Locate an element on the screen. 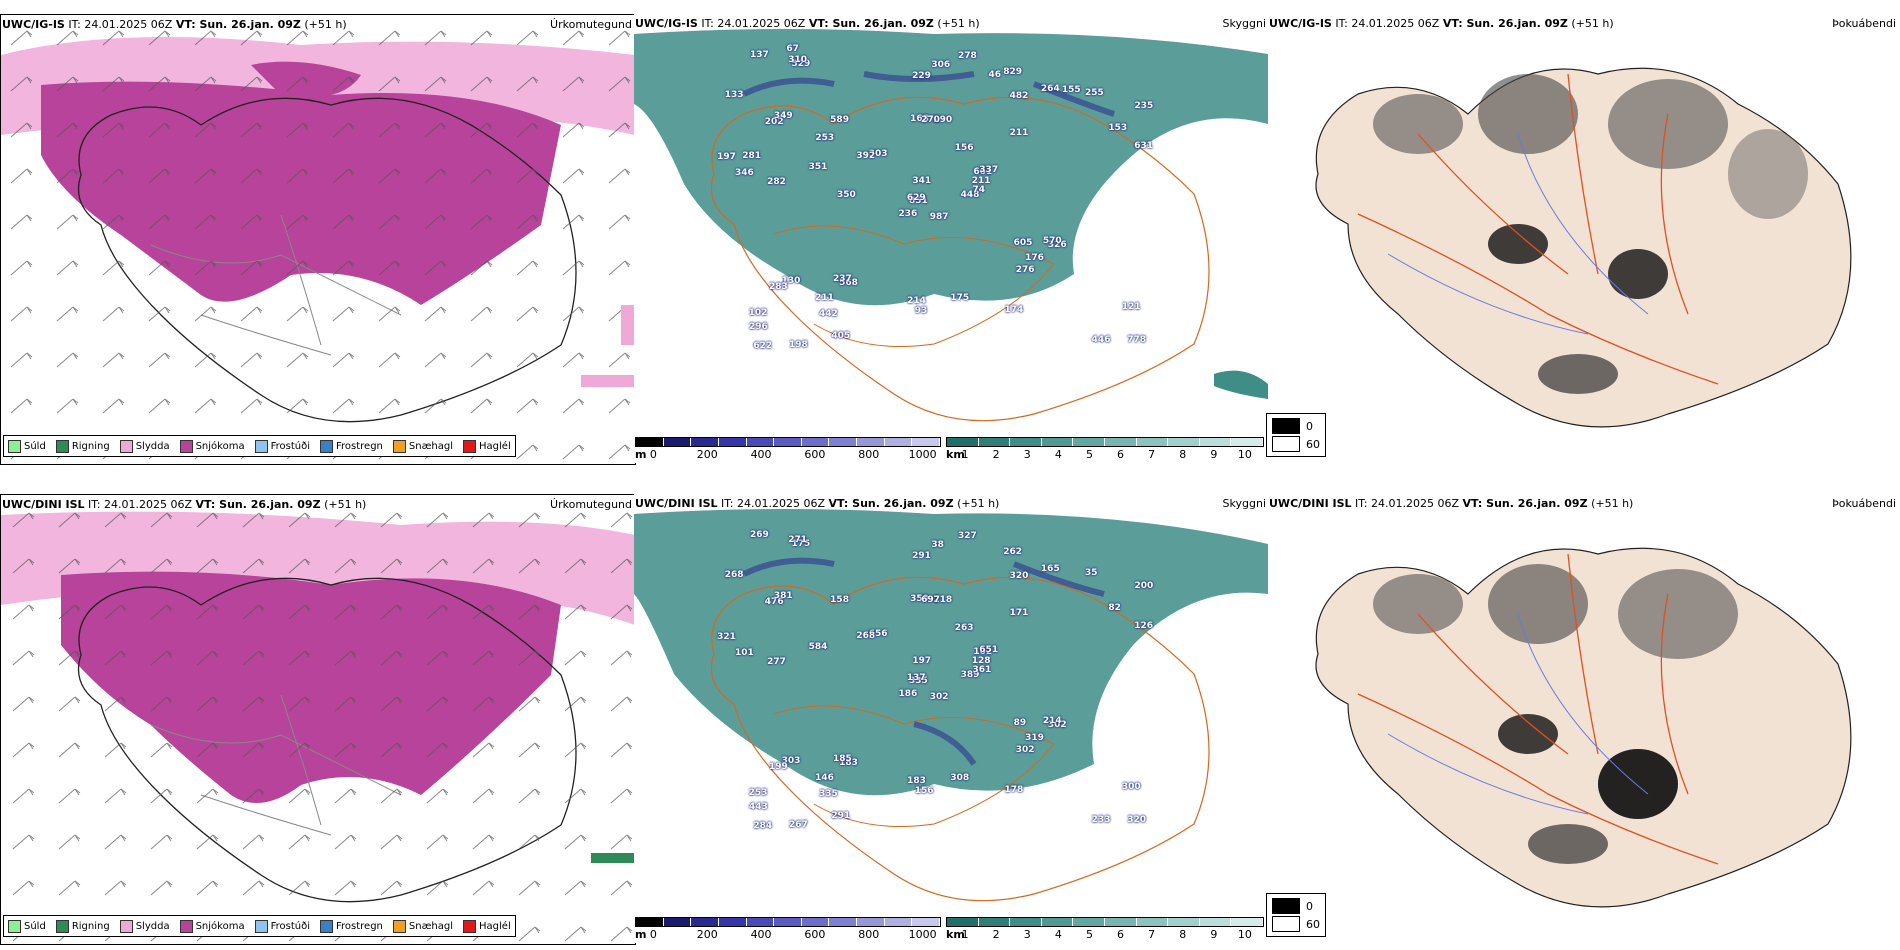  cloud-base-label: 174 is located at coordinates (1014, 309).